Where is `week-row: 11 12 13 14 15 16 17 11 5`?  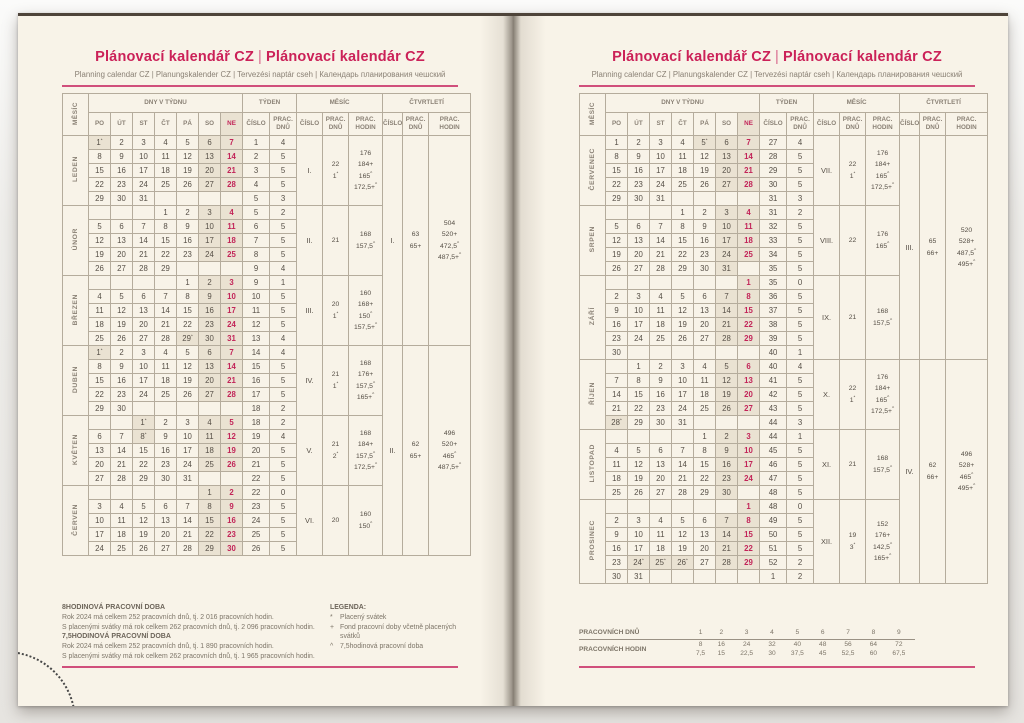 week-row: 11 12 13 14 15 16 17 11 5 is located at coordinates (267, 310).